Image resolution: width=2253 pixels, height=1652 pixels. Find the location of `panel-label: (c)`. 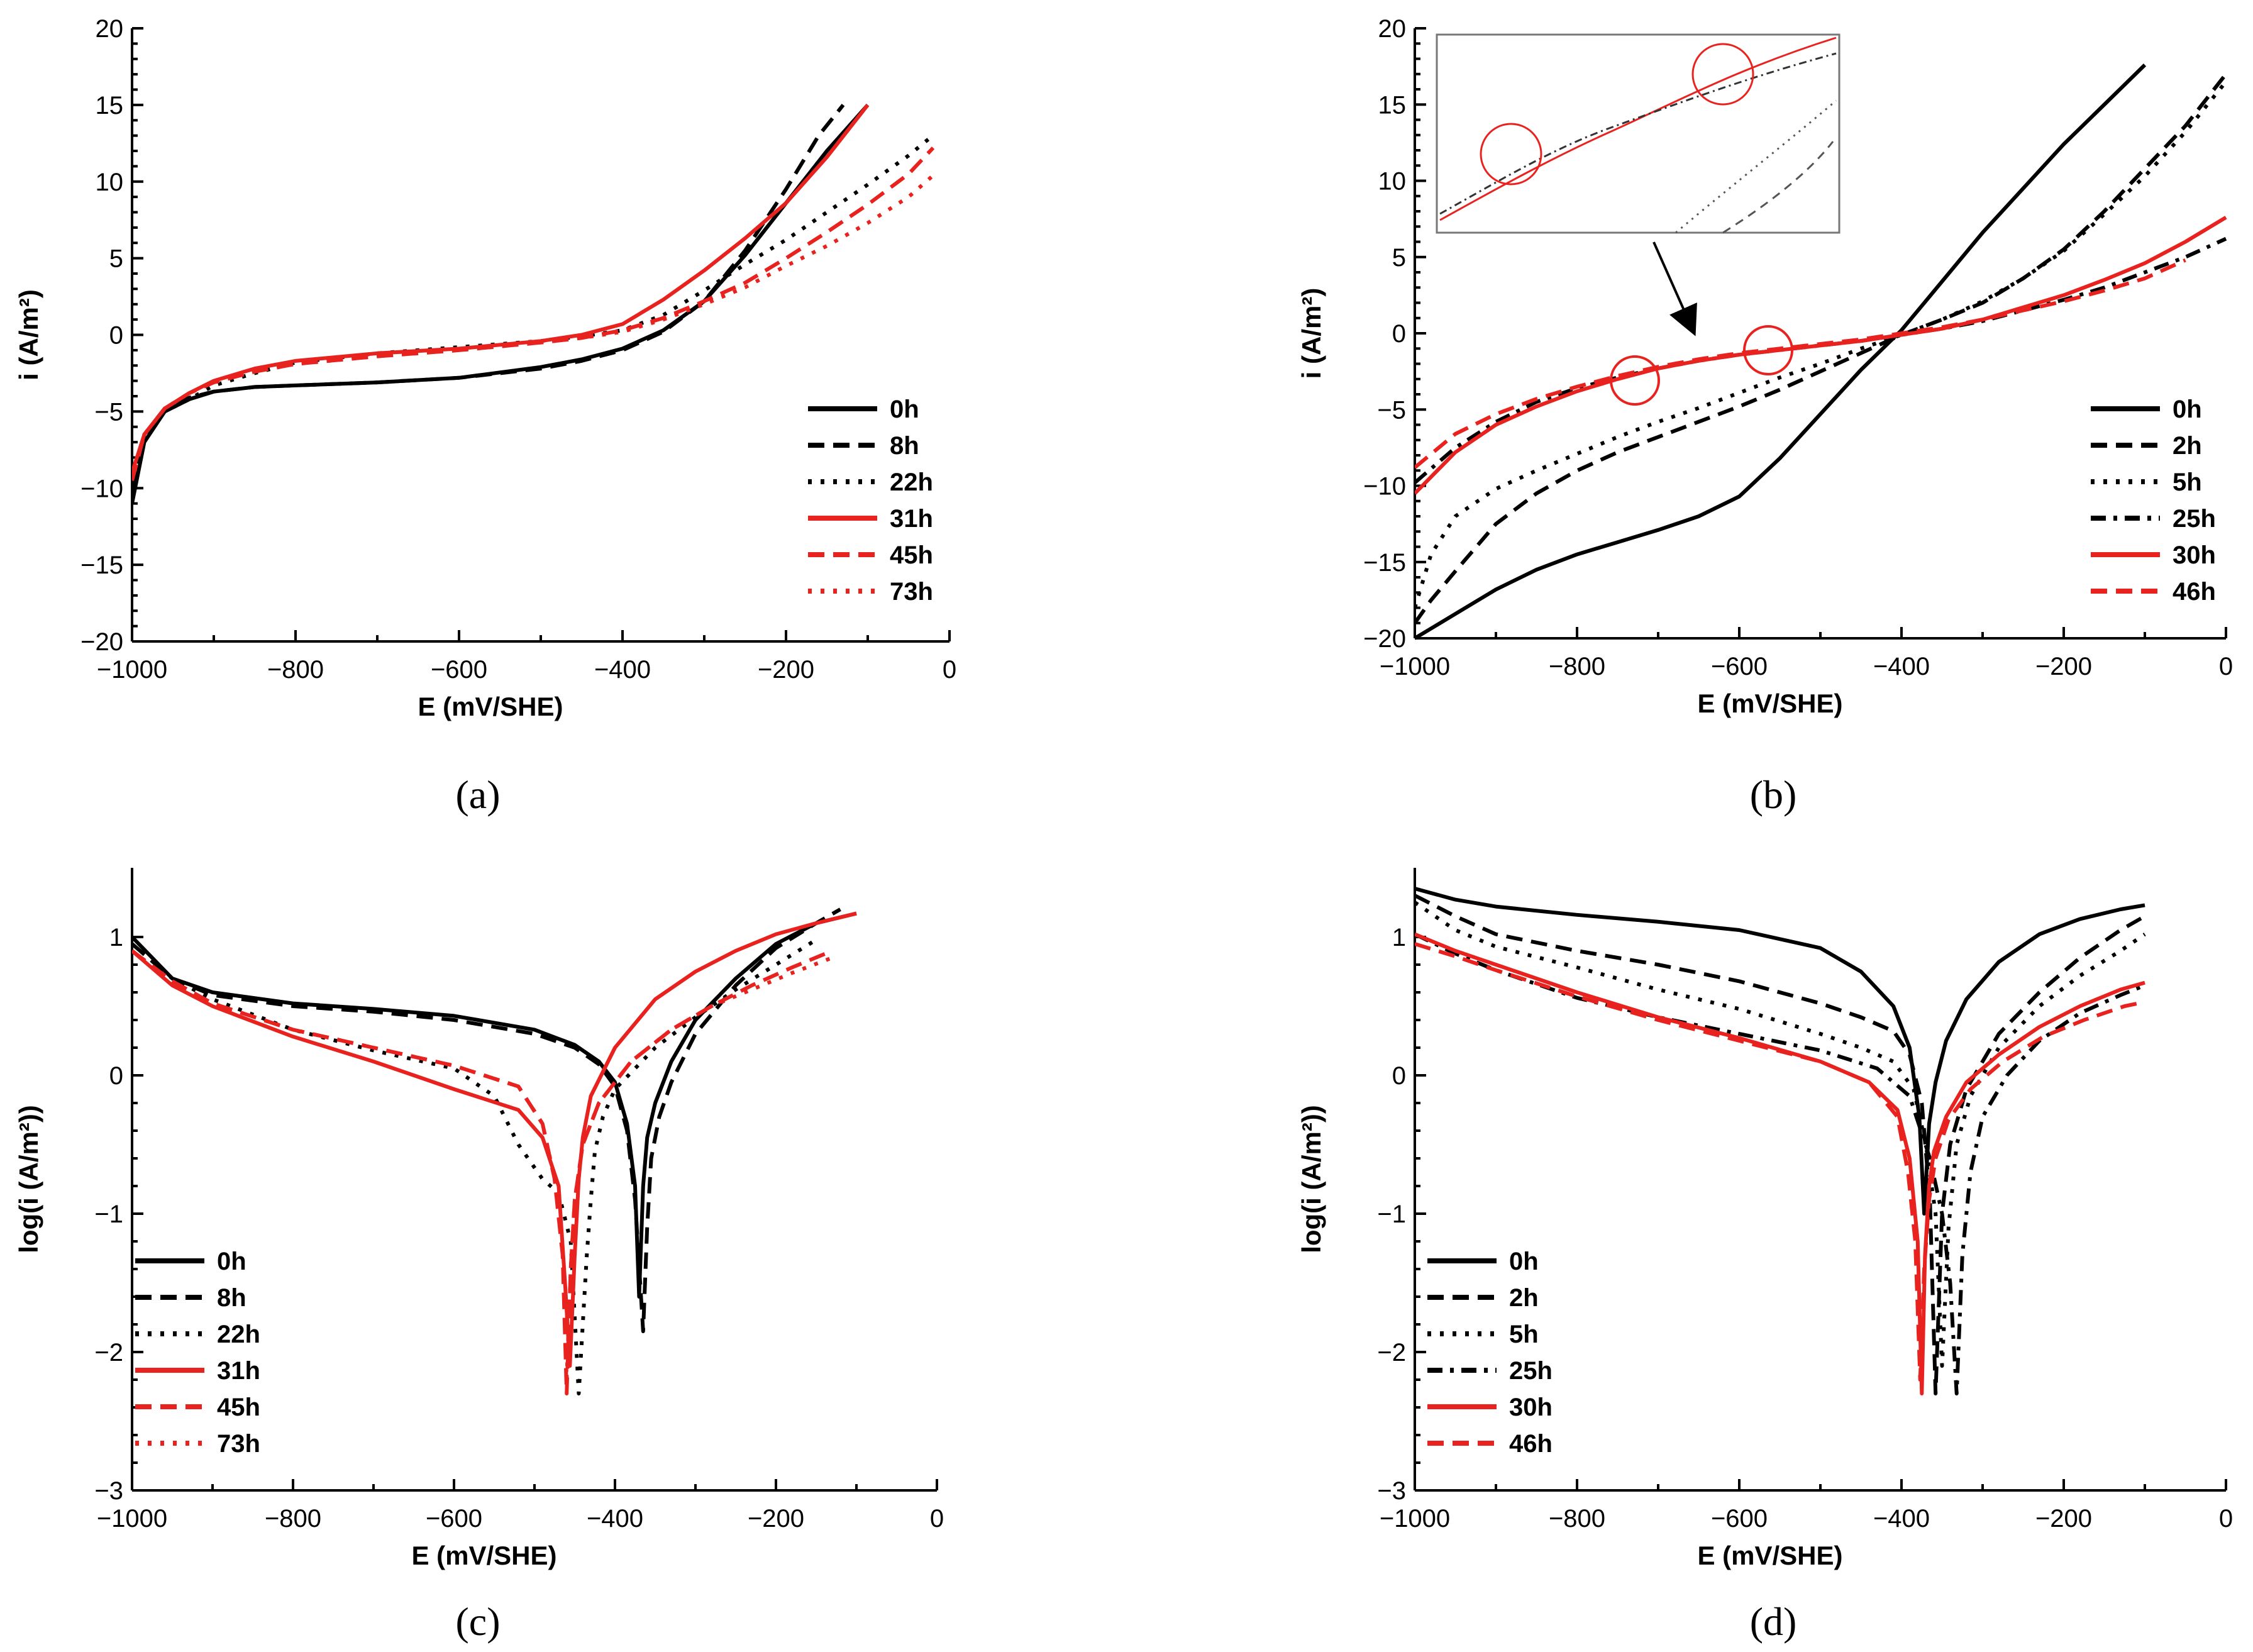

panel-label: (c) is located at coordinates (478, 1621).